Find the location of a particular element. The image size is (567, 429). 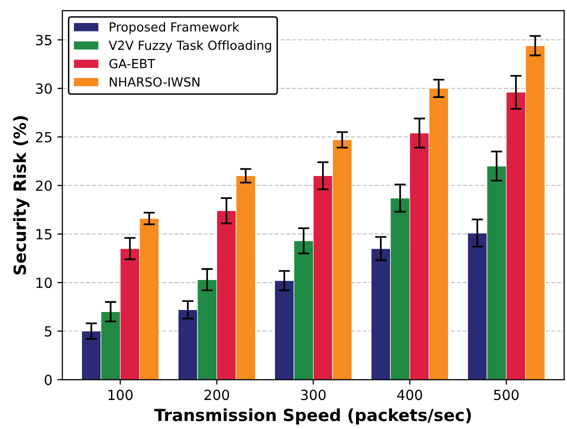

y-tick-label: 35 is located at coordinates (44, 40).